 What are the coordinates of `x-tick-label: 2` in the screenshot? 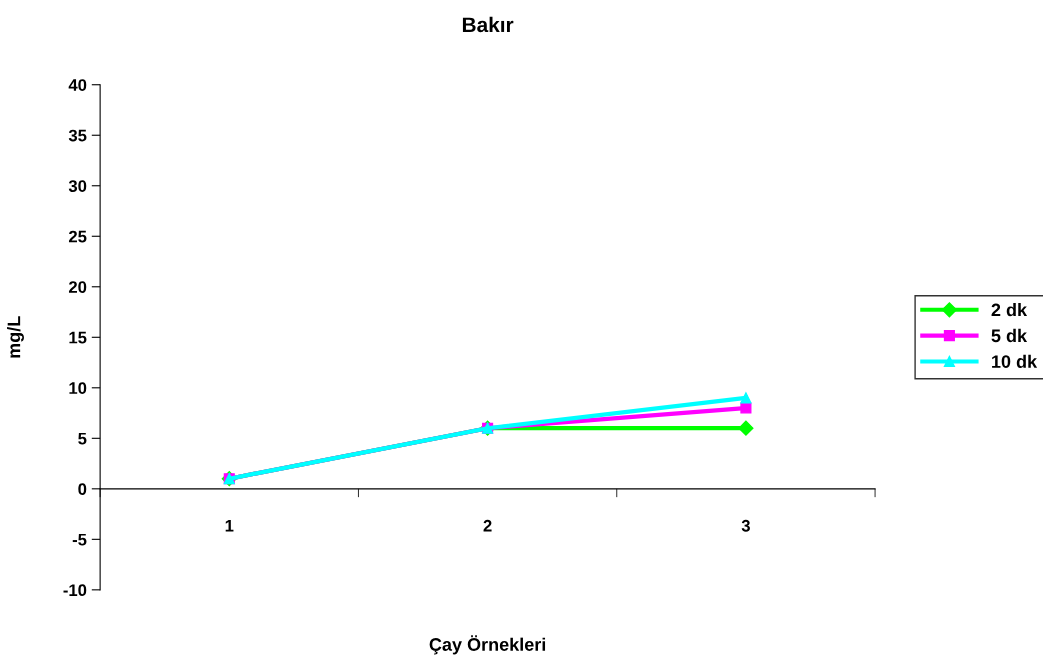 It's located at (487, 525).